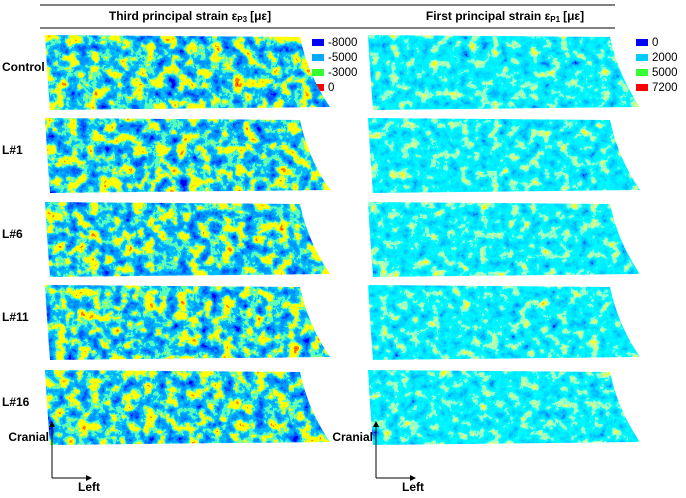  I want to click on title-subscript: P3, so click(242, 19).